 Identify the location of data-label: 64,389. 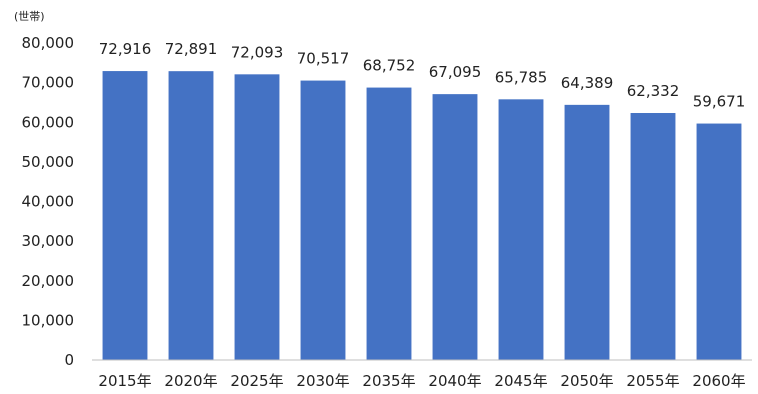
(587, 83).